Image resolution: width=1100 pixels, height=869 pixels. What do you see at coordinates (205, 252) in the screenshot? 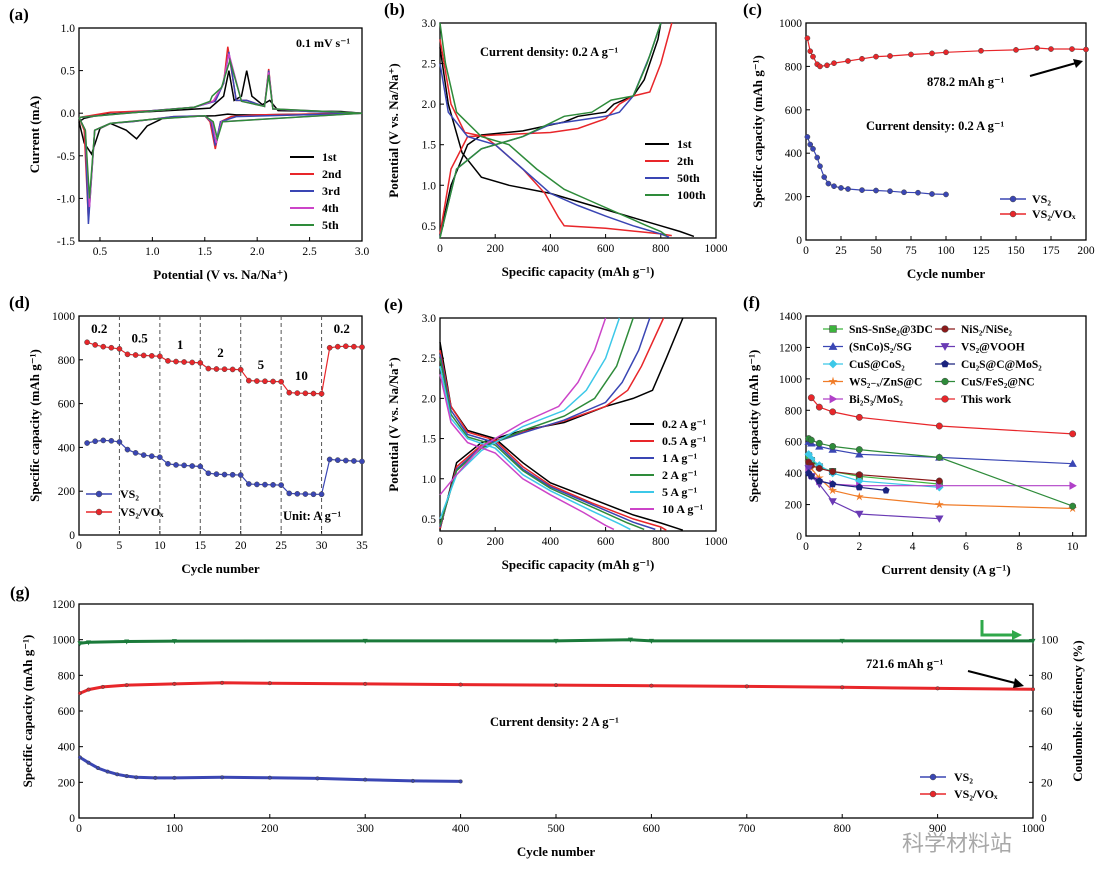
I see `x-tick-label: 1.5` at bounding box center [205, 252].